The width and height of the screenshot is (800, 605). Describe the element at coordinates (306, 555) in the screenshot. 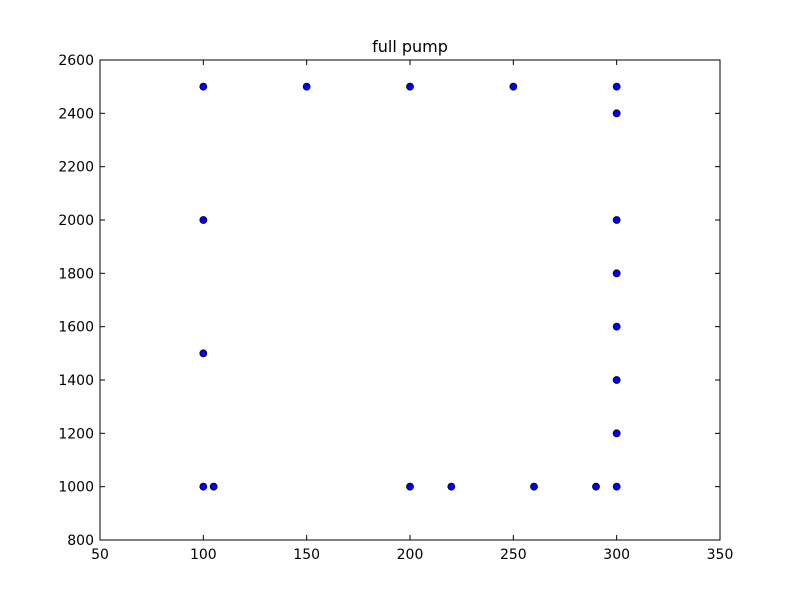

I see `x-tick-label: 150` at that location.